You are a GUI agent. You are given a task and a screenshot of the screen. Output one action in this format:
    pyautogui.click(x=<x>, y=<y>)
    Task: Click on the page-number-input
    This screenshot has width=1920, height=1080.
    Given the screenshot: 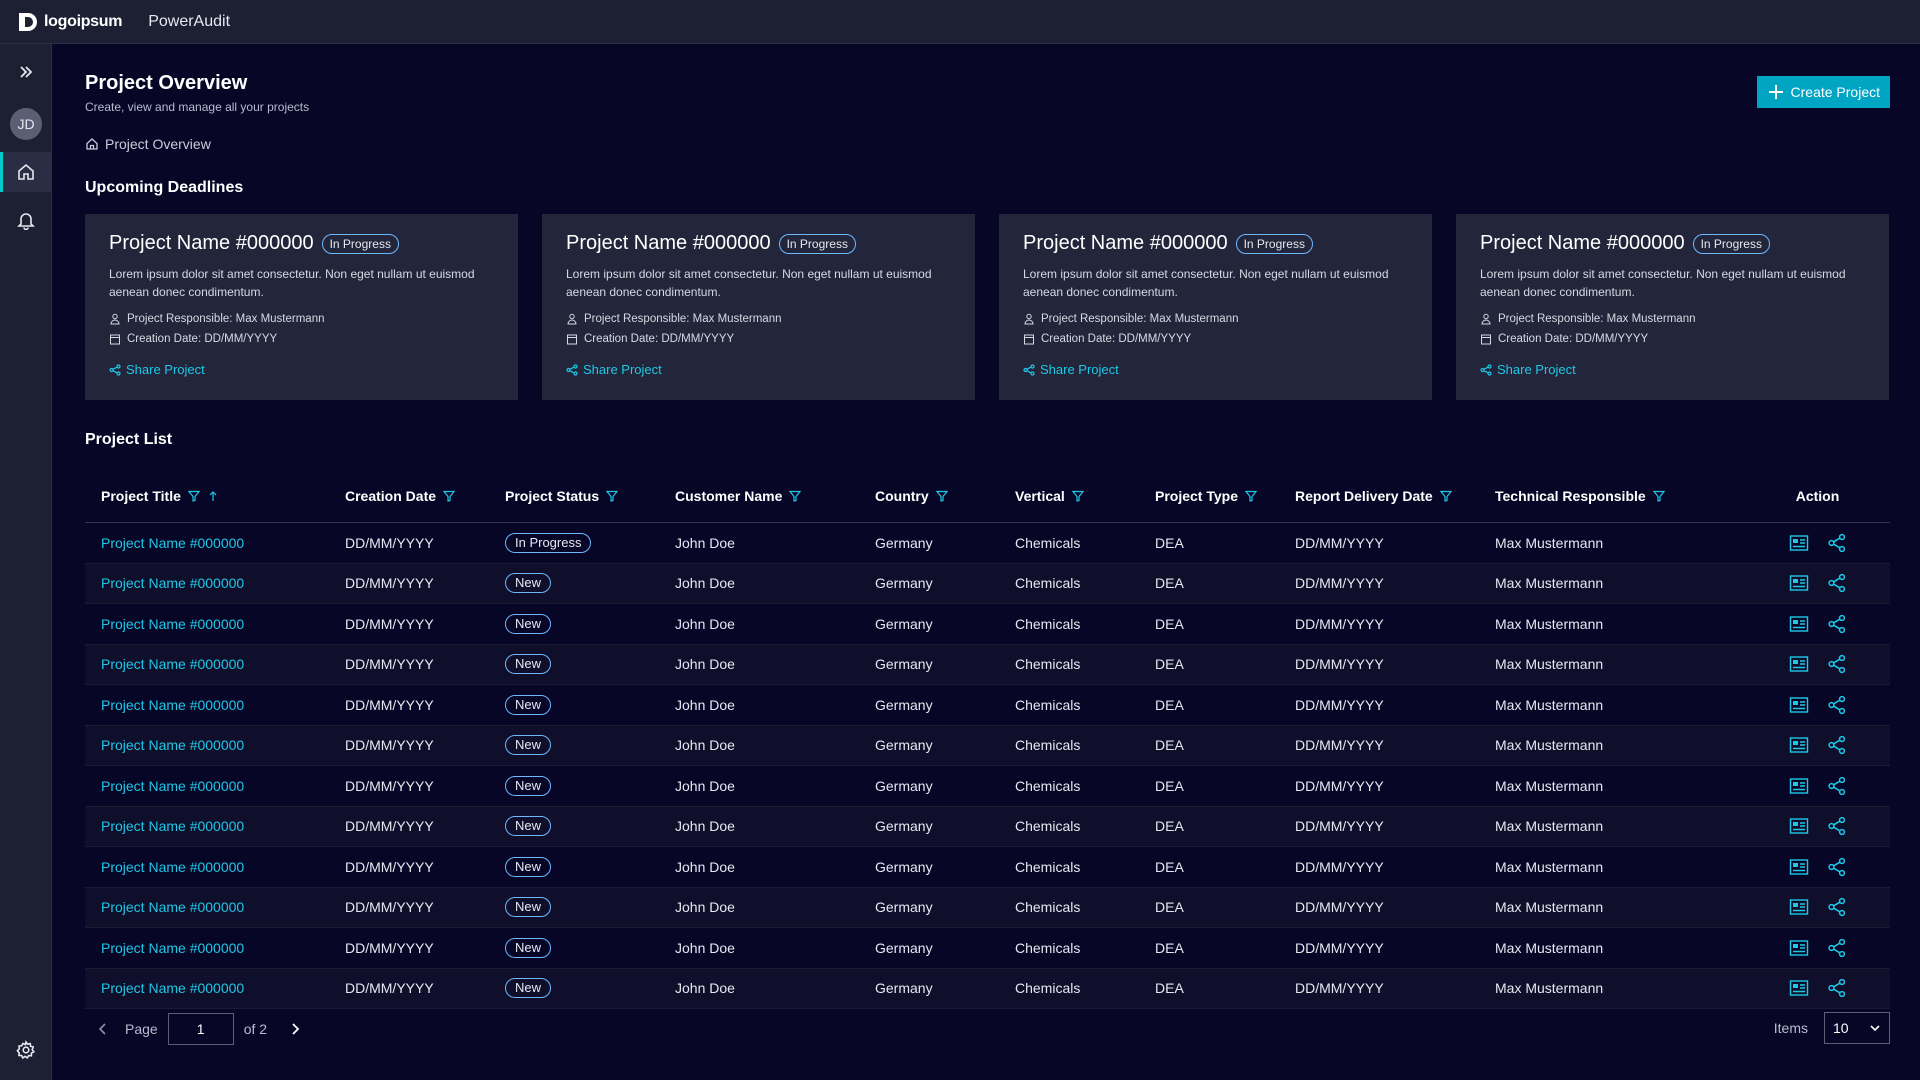 What is the action you would take?
    pyautogui.click(x=200, y=1029)
    